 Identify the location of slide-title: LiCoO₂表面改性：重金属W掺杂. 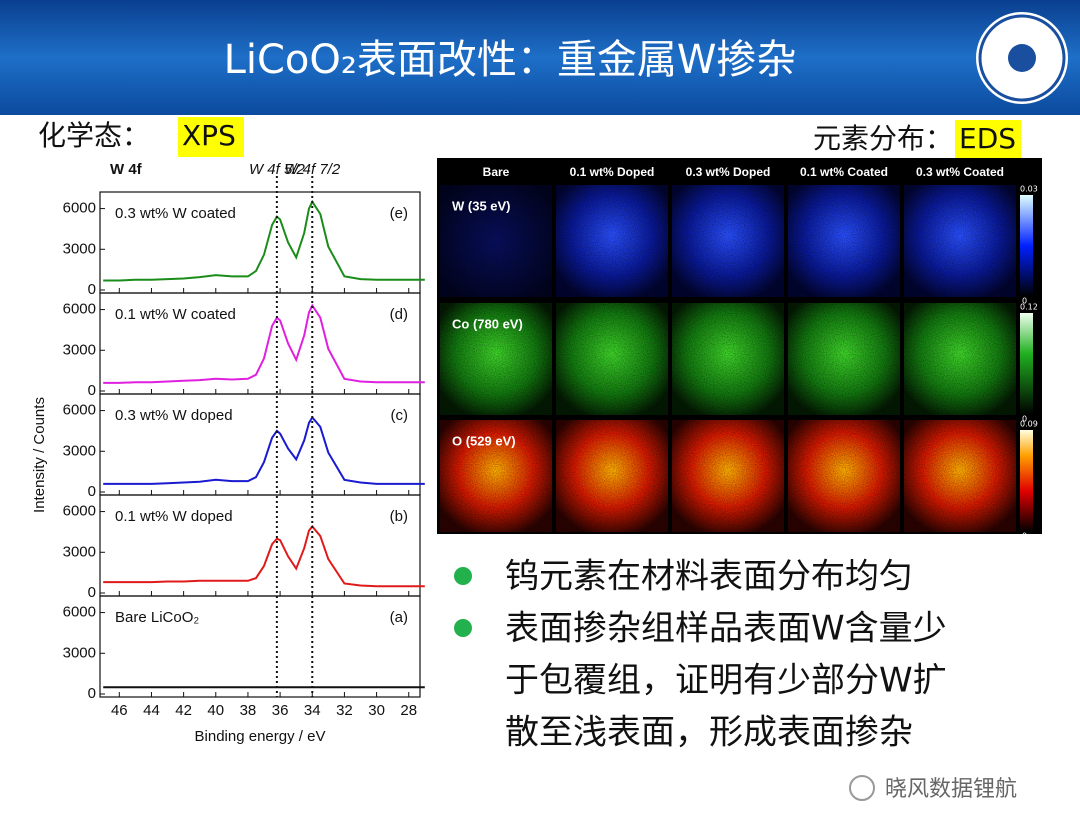
(510, 60).